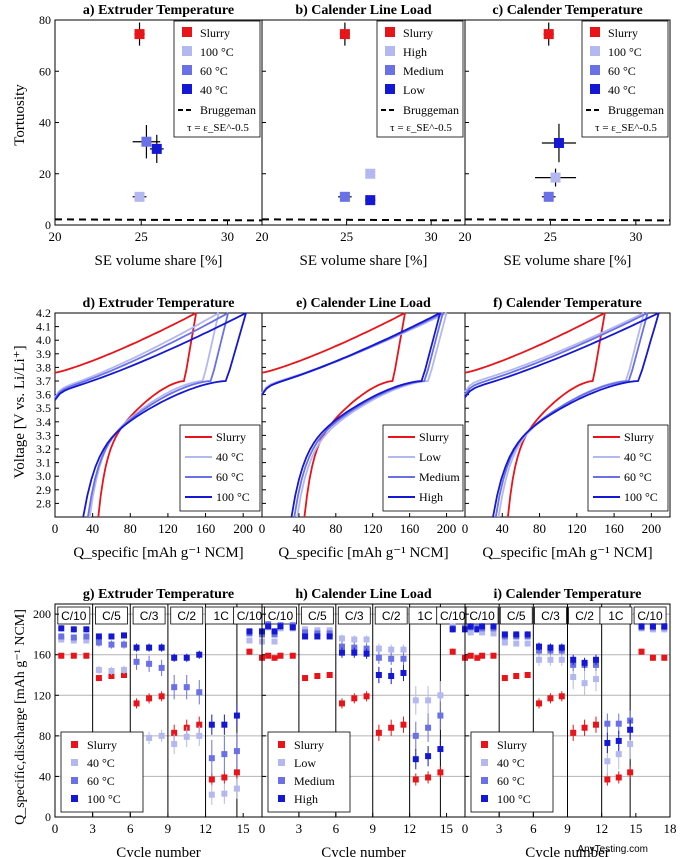  What do you see at coordinates (363, 303) in the screenshot?
I see `panel-title-e: e) Calender Line Load` at bounding box center [363, 303].